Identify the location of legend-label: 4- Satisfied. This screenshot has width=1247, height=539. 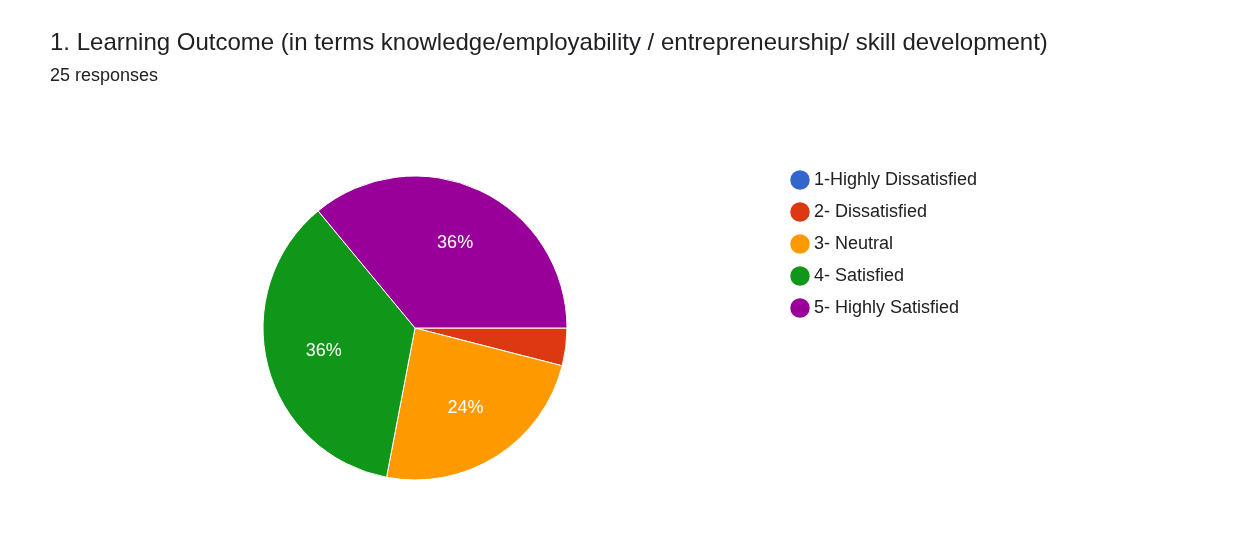
(859, 275).